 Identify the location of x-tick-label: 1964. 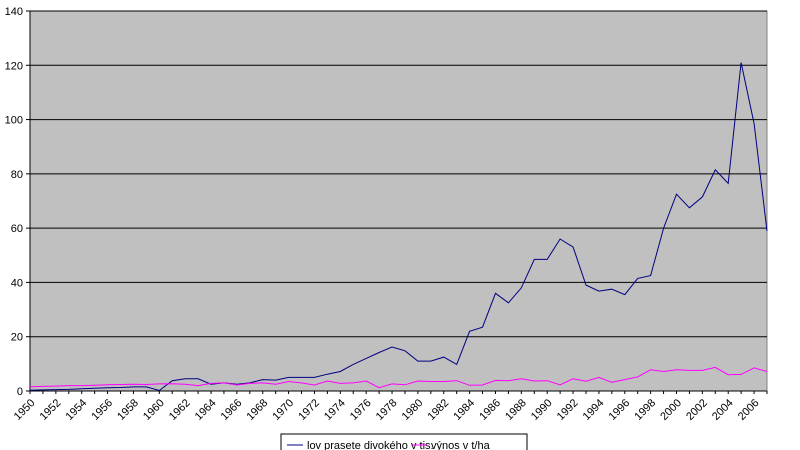
(206, 410).